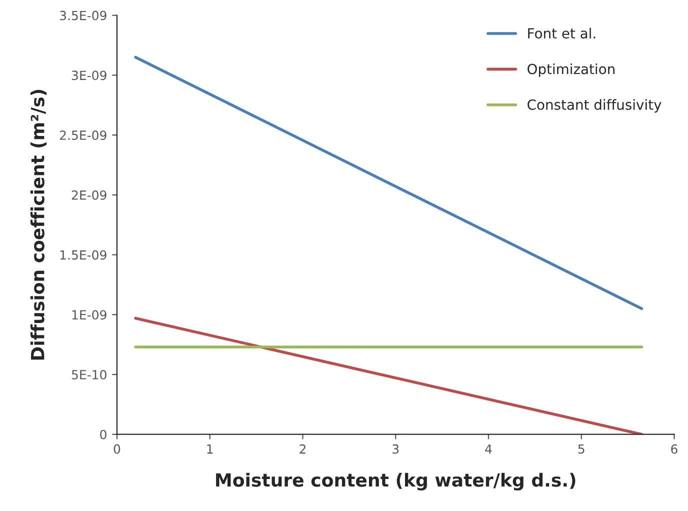 The height and width of the screenshot is (511, 688). Describe the element at coordinates (83, 135) in the screenshot. I see `y-tick-label: 2.5E-09` at that location.